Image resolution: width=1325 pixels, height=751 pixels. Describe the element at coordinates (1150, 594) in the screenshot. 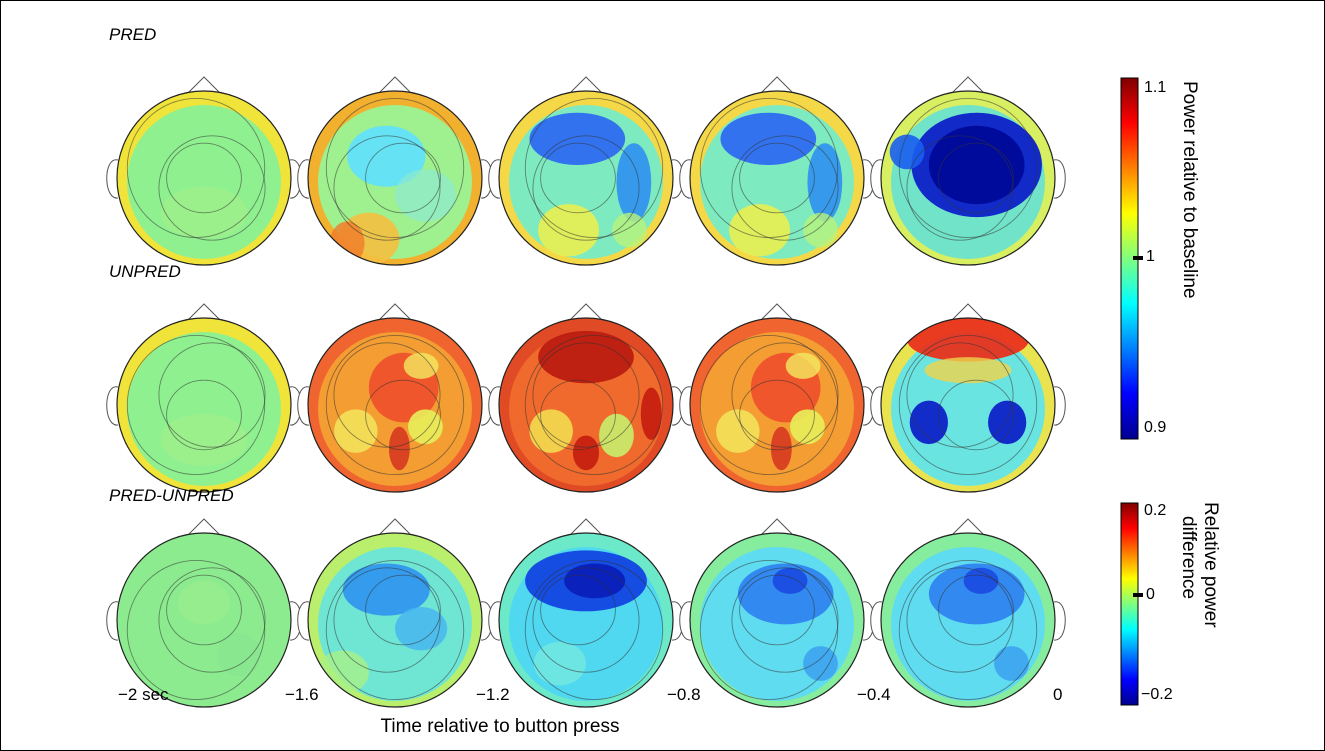

I see `colorbar-difference-mid: 0` at that location.